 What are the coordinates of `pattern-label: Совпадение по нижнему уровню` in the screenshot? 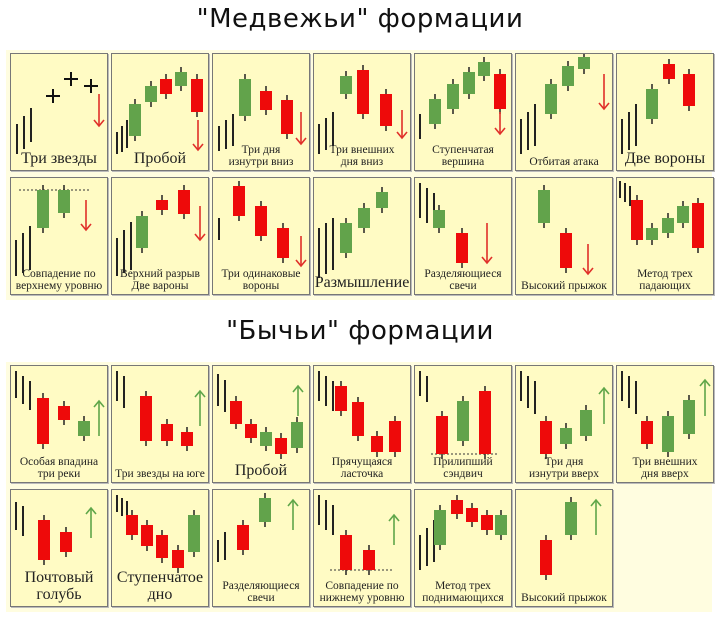 It's located at (362, 591).